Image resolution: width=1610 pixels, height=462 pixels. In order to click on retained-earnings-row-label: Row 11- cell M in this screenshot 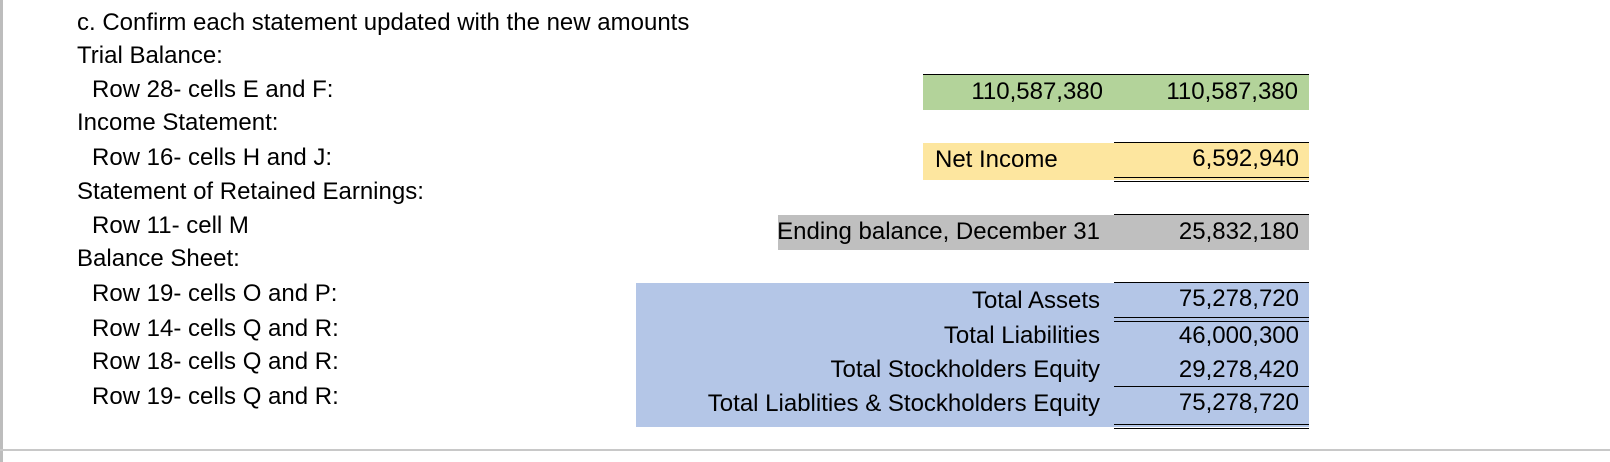, I will do `click(170, 225)`.